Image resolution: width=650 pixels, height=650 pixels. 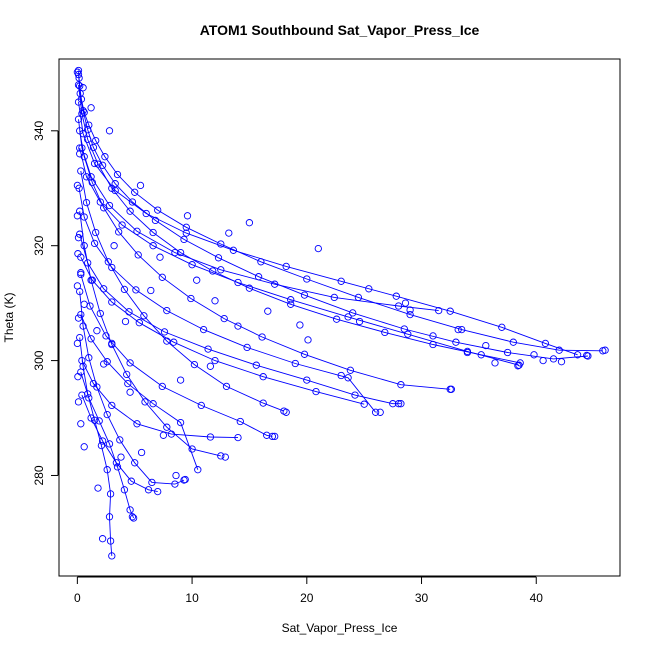 What do you see at coordinates (340, 30) in the screenshot?
I see `chart-title: ATOM1 Southbound Sat_Vapor_Press_Ice` at bounding box center [340, 30].